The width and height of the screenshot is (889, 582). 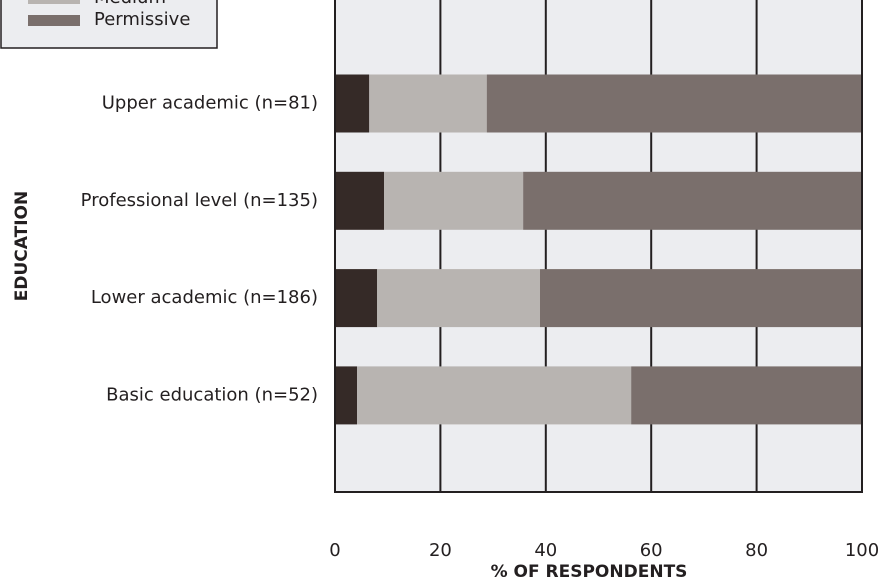 What do you see at coordinates (545, 550) in the screenshot?
I see `x-tick-label: 40` at bounding box center [545, 550].